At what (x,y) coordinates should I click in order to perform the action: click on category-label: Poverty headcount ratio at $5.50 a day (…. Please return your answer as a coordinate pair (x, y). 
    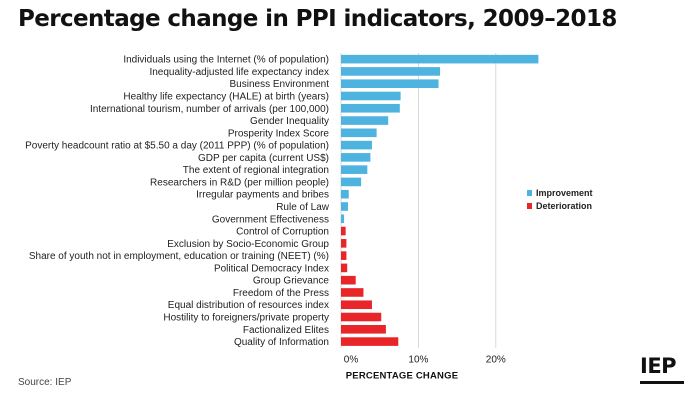
    Looking at the image, I should click on (177, 146).